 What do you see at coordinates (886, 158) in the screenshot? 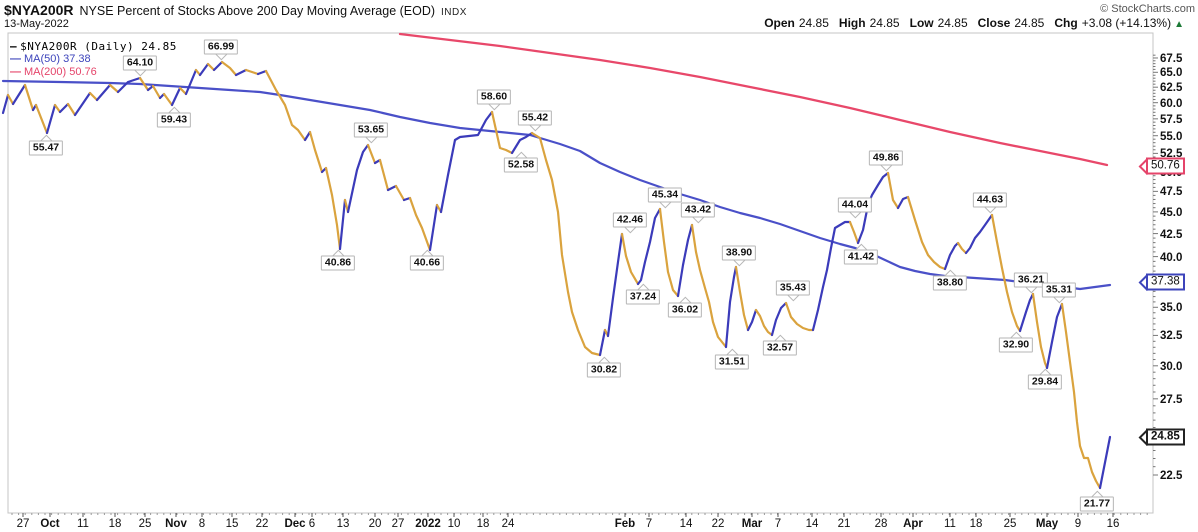
I see `annotation-value: 49.86` at bounding box center [886, 158].